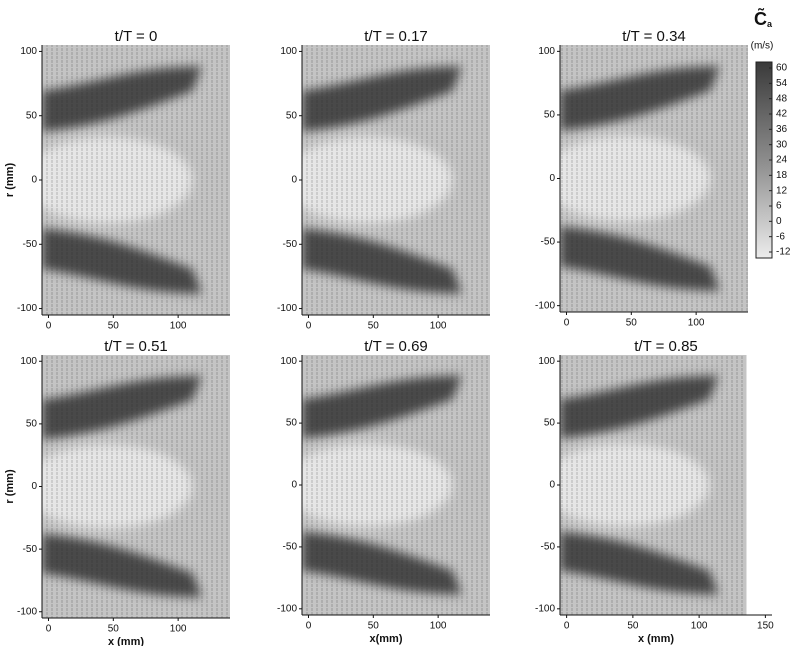  What do you see at coordinates (770, 24) in the screenshot?
I see `colorbar-subscript: a` at bounding box center [770, 24].